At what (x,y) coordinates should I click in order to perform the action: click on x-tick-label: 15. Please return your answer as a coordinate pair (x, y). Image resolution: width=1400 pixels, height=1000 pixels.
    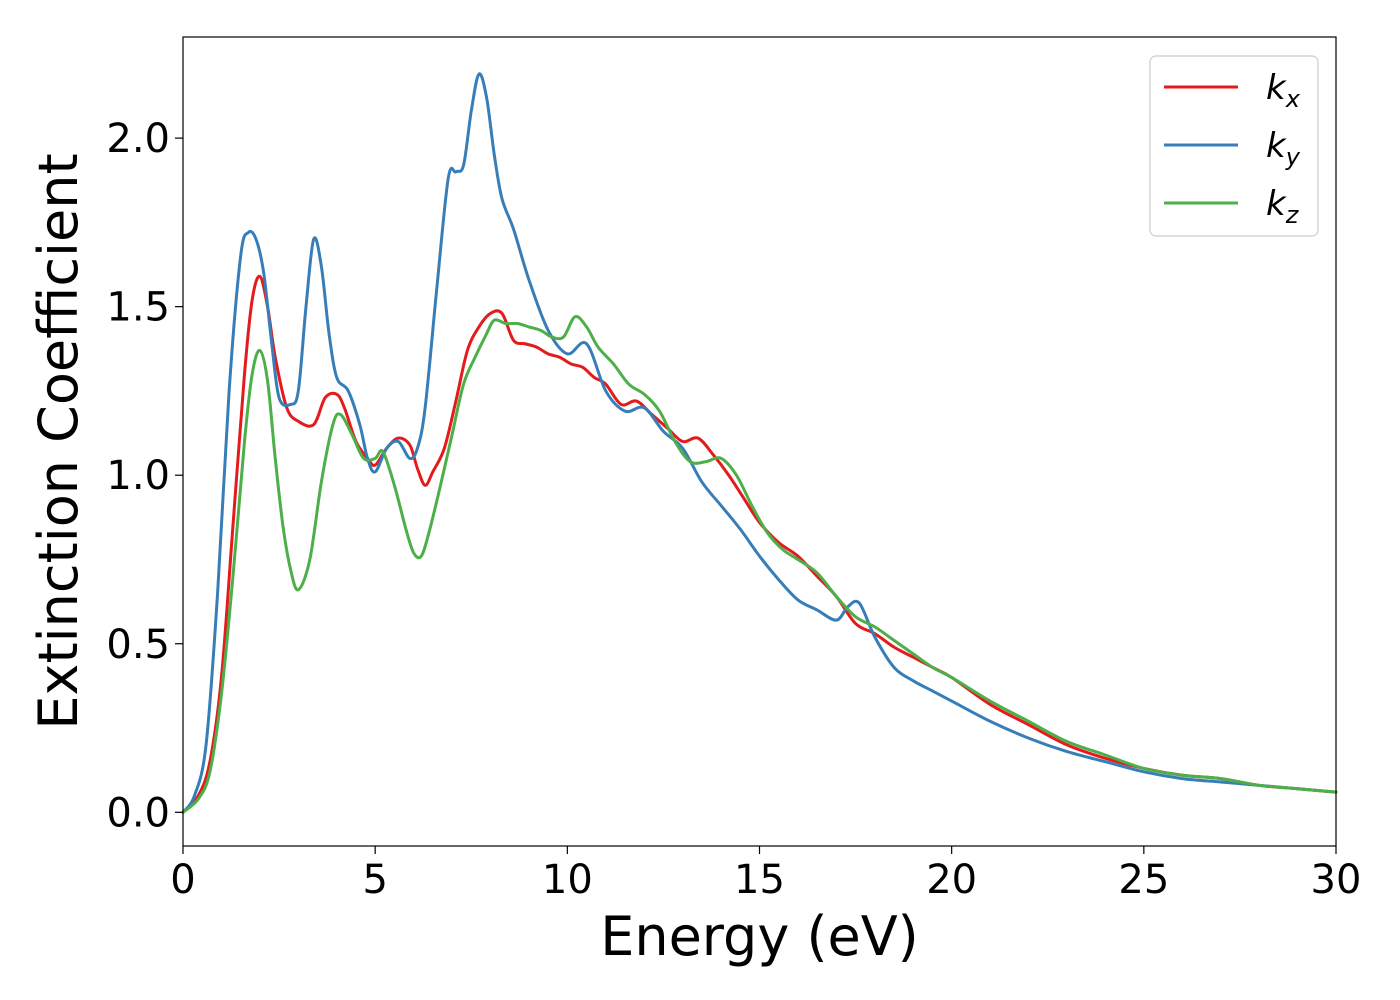
    Looking at the image, I should click on (759, 880).